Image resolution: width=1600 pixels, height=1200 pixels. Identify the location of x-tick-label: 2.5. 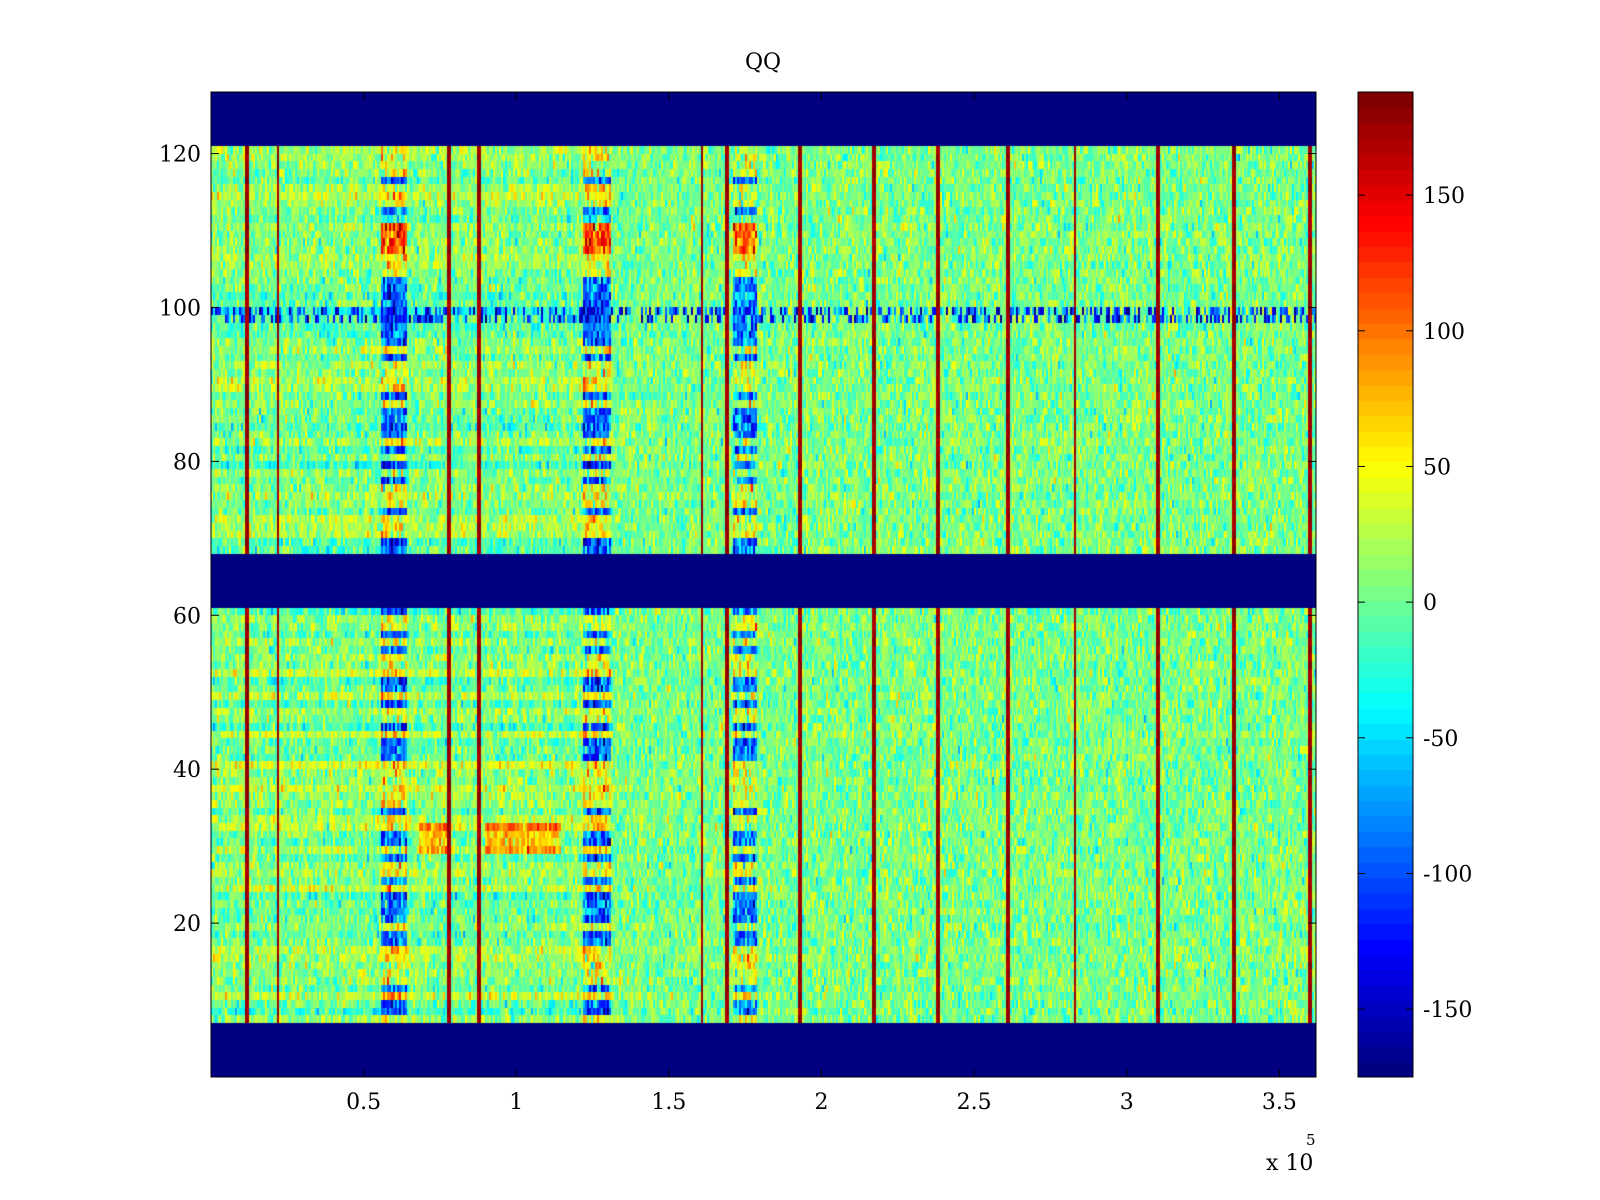
(974, 1102).